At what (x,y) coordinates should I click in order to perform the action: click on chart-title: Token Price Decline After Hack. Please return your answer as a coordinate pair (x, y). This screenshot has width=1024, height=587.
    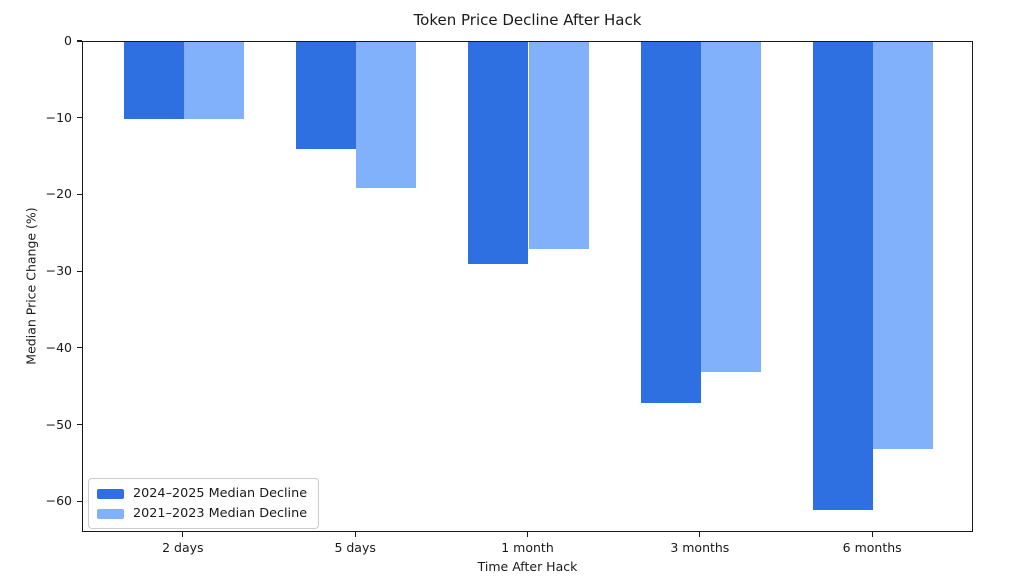
    Looking at the image, I should click on (527, 20).